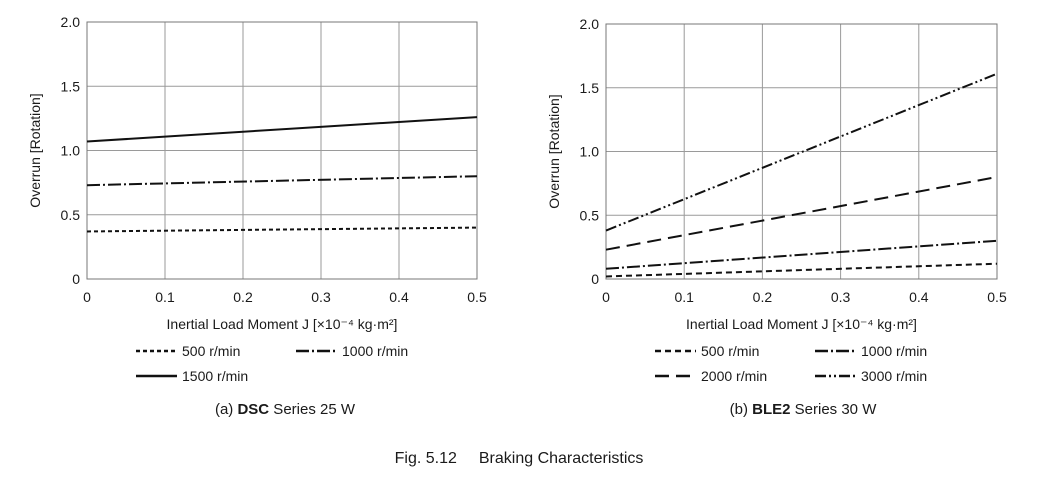 The height and width of the screenshot is (491, 1038). I want to click on chart-a-ytick-label: 2.0, so click(71, 22).